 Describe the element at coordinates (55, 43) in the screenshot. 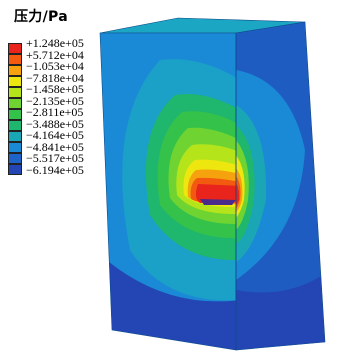

I see `legend-label: +1.248e+05` at that location.